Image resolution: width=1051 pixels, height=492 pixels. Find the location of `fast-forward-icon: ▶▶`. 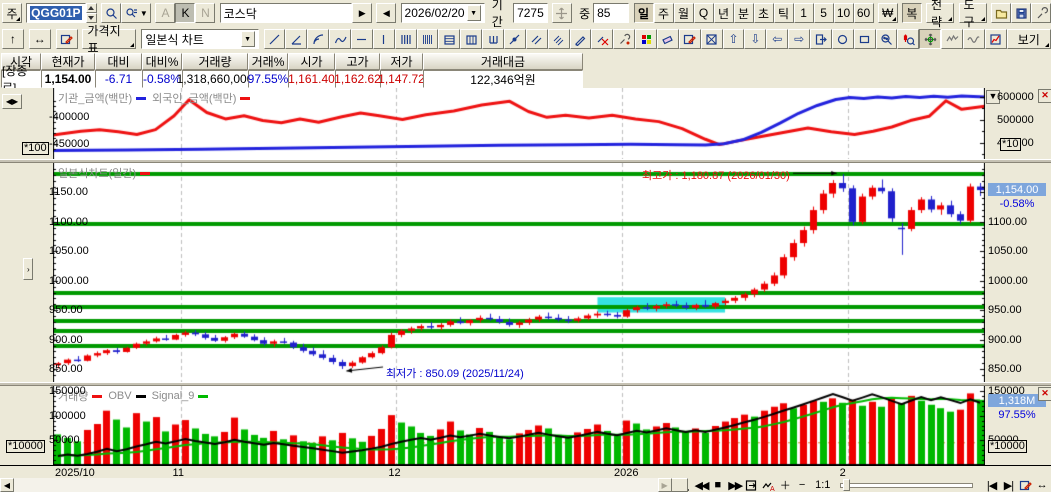

fast-forward-icon: ▶▶ is located at coordinates (735, 485).